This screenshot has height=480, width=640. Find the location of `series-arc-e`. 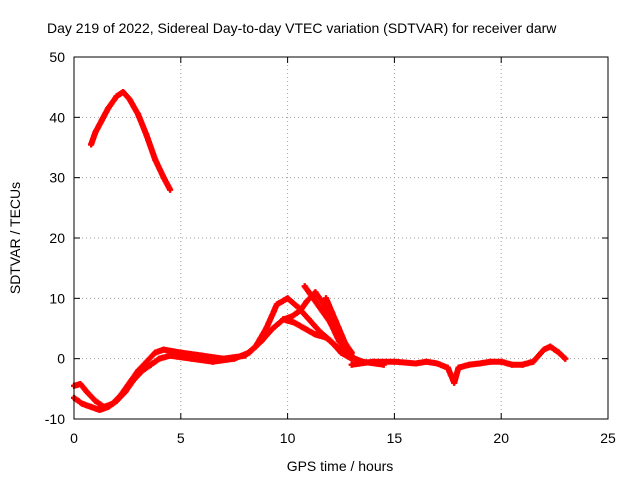

series-arc-e is located at coordinates (339, 327).